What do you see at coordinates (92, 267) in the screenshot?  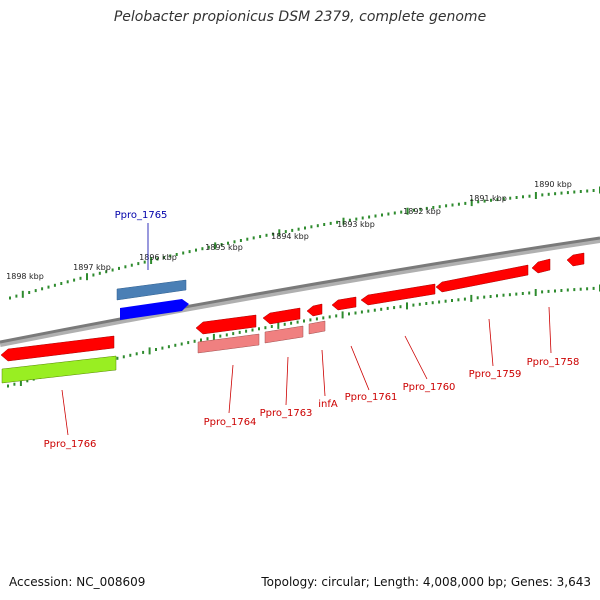 I see `kbp-label: 1897 kbp` at bounding box center [92, 267].